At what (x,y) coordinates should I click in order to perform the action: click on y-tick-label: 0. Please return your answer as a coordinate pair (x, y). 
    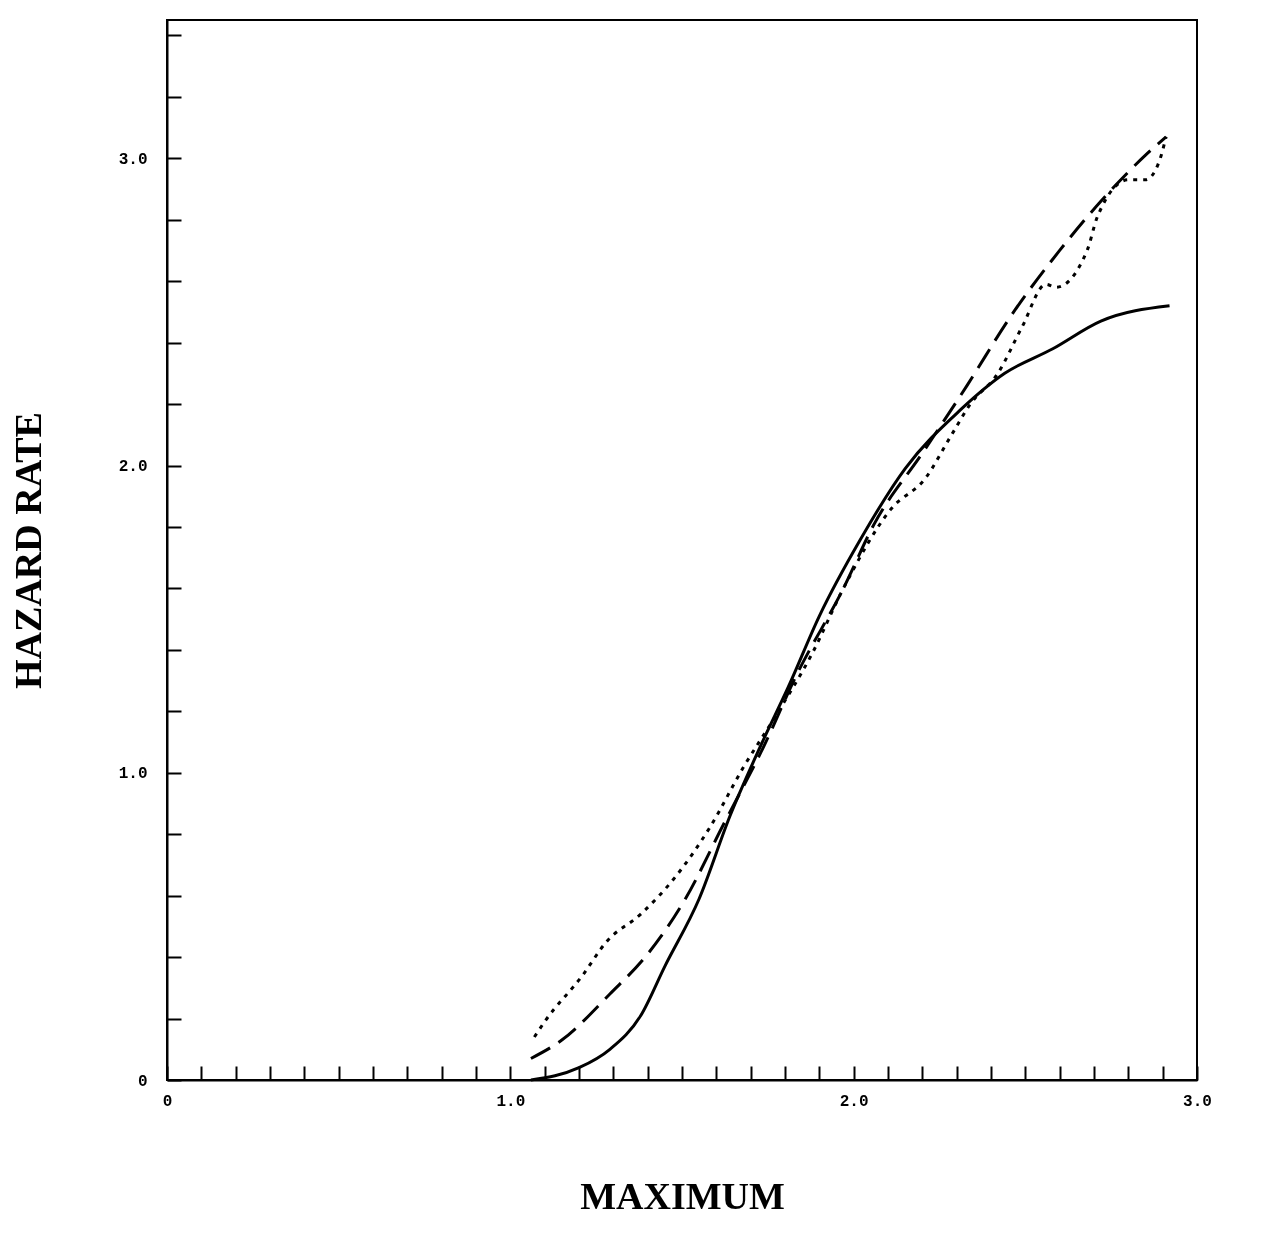
    Looking at the image, I should click on (142, 1081).